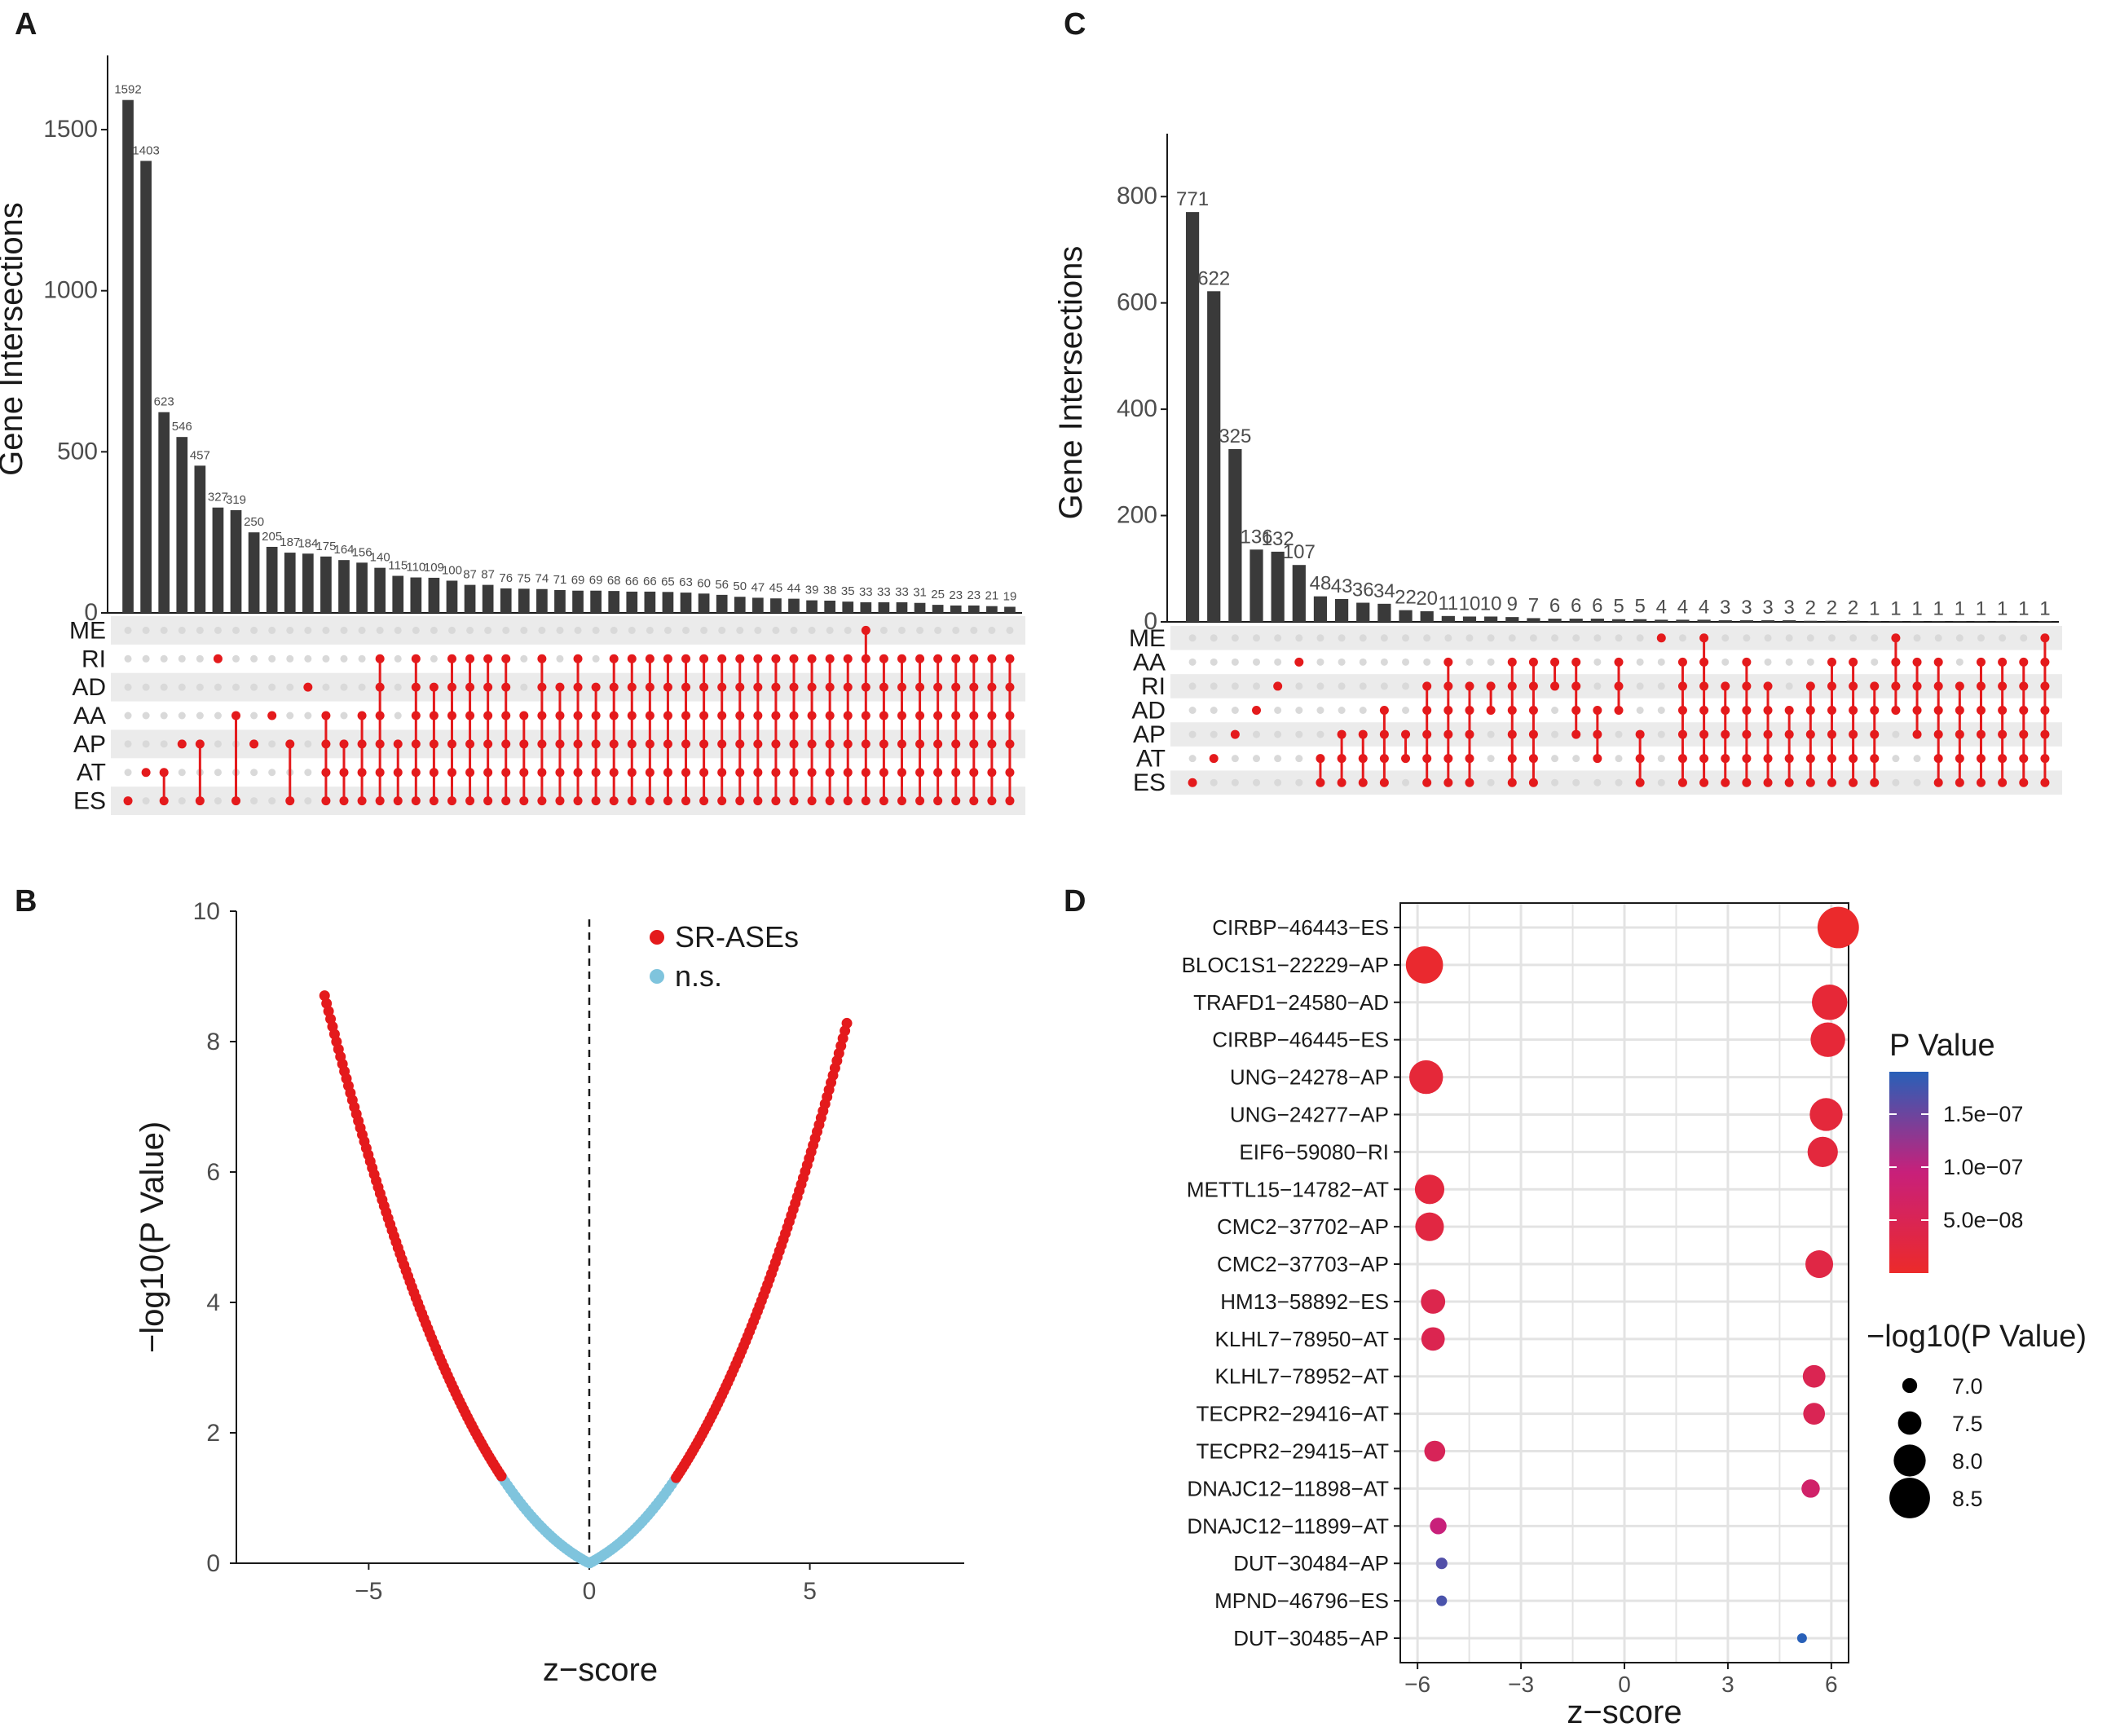 The width and height of the screenshot is (2120, 1736). I want to click on x-axis-title: z−score, so click(600, 1670).